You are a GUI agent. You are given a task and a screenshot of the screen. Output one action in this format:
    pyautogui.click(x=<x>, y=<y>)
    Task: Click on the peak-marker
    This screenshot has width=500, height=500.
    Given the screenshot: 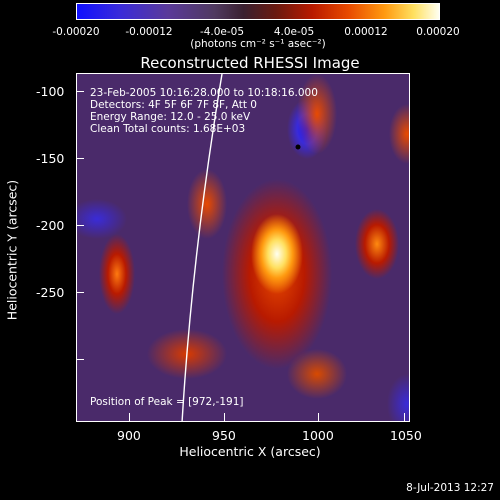 What is the action you would take?
    pyautogui.click(x=298, y=147)
    